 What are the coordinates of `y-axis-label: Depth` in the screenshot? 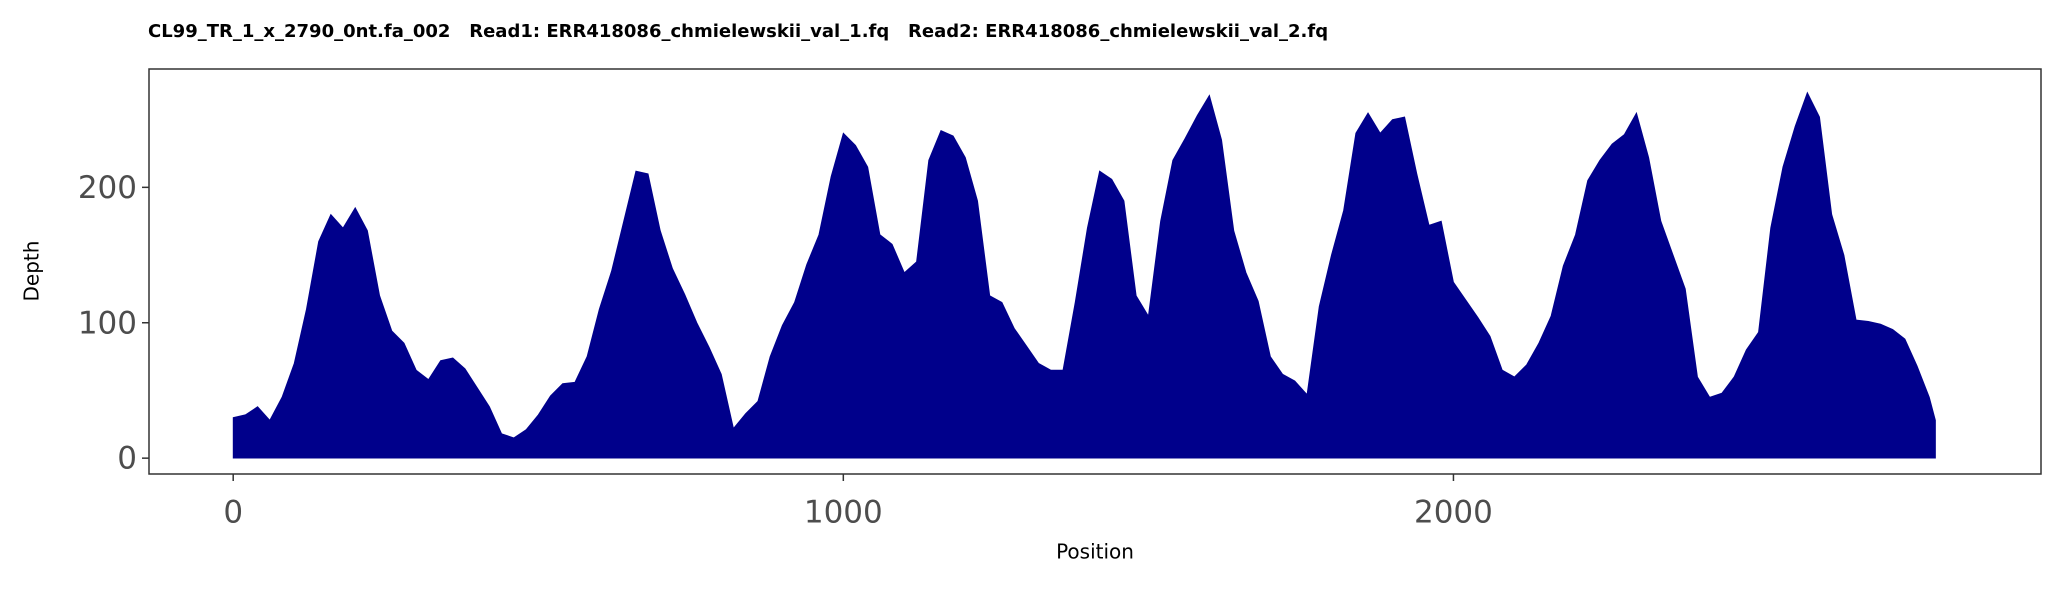 It's located at (32, 271).